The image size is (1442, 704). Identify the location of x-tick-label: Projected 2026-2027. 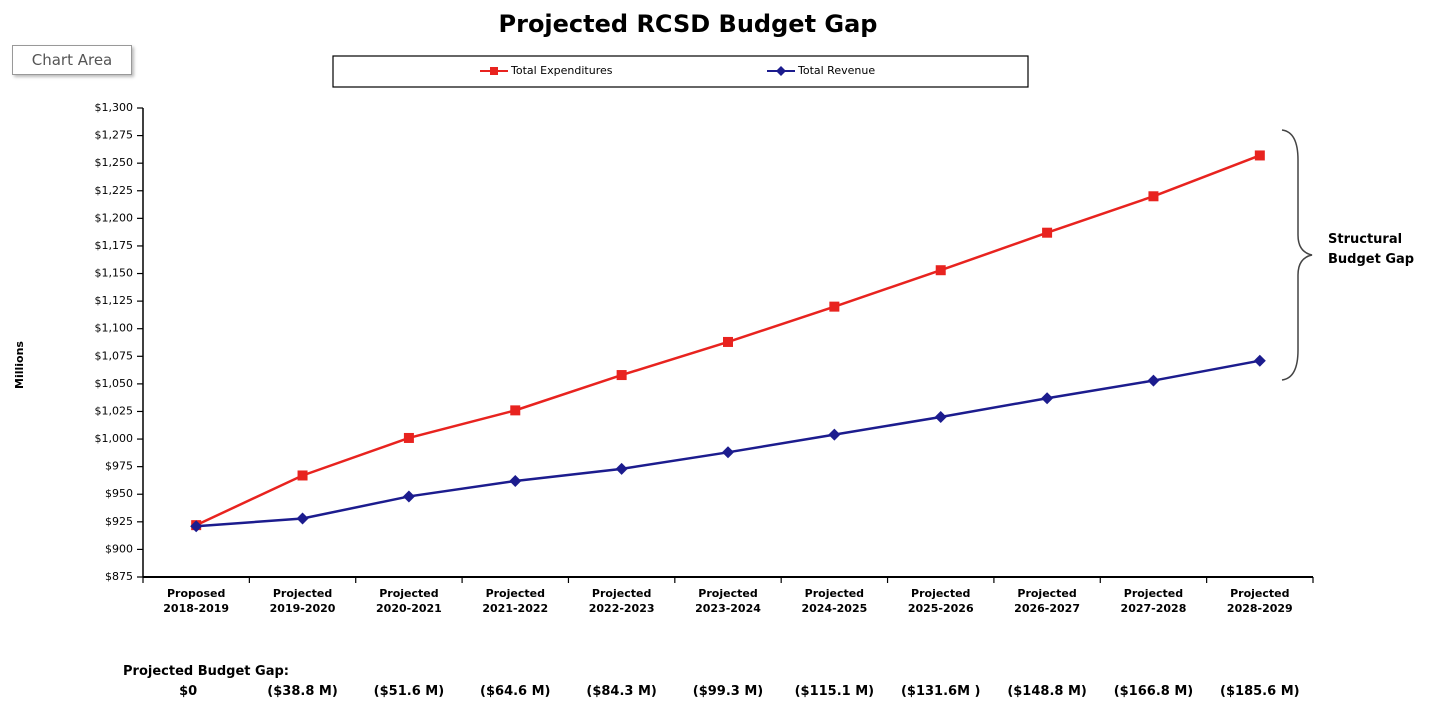
(1047, 601).